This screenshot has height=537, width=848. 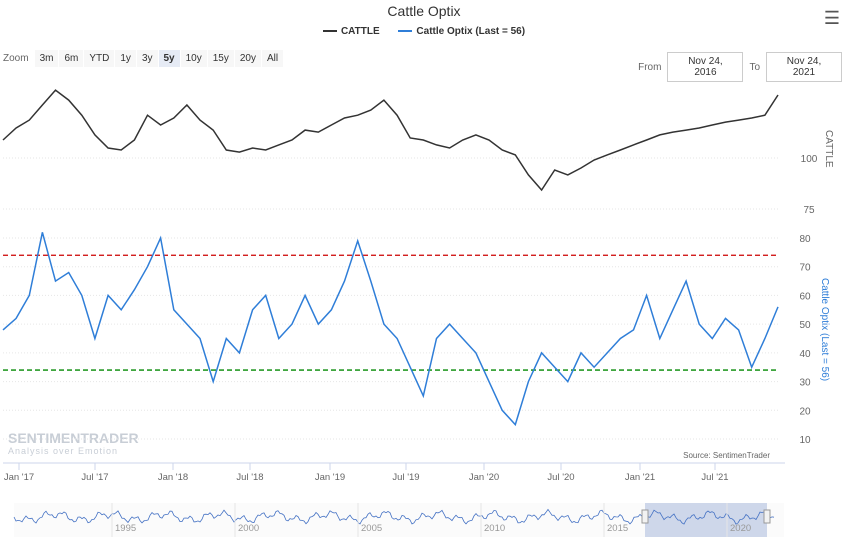 I want to click on y-tick-label: 75, so click(x=809, y=210).